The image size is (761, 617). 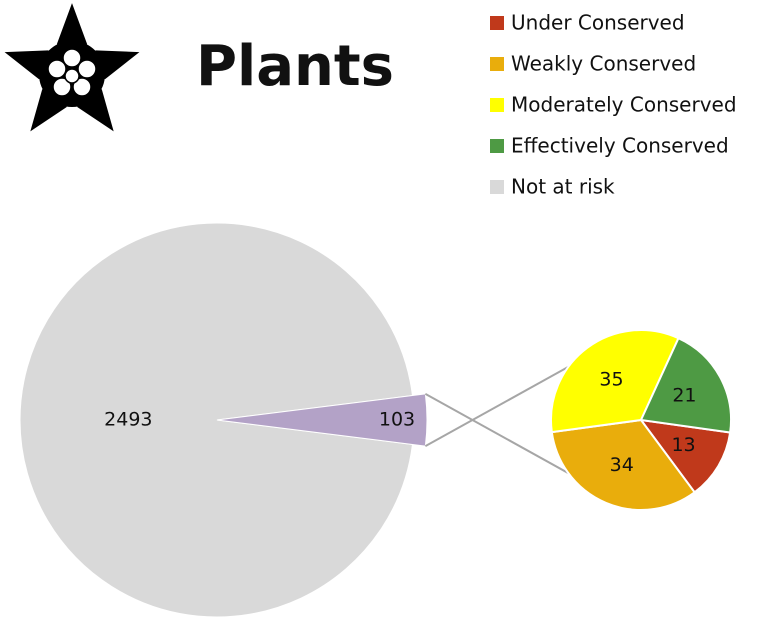 What do you see at coordinates (684, 396) in the screenshot?
I see `slice-label: 21` at bounding box center [684, 396].